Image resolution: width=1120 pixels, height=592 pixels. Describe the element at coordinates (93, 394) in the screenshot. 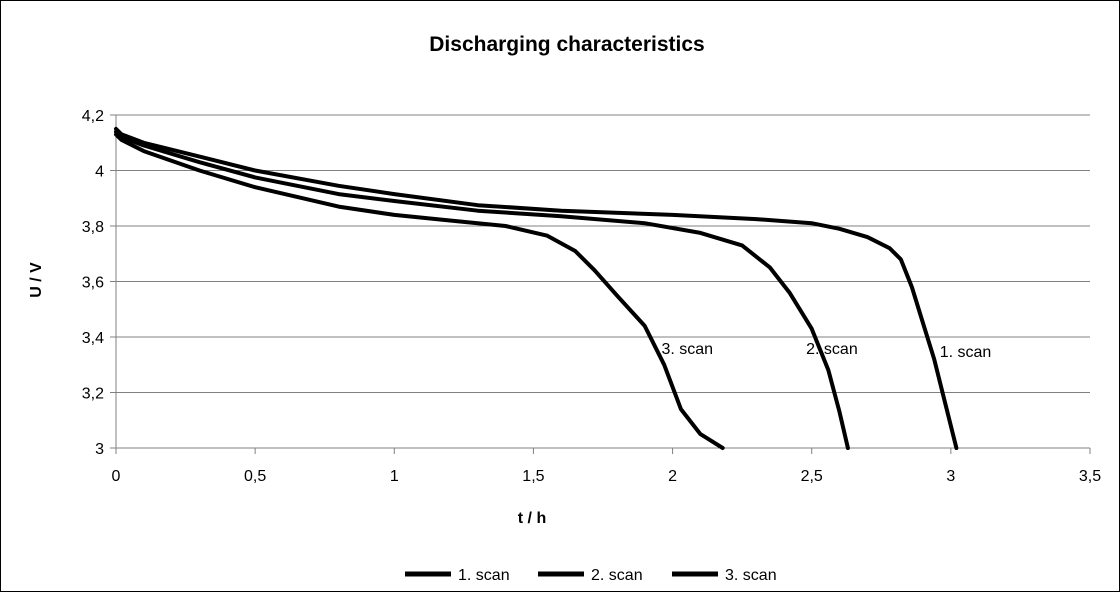

I see `y-tick-label: 3,2` at that location.